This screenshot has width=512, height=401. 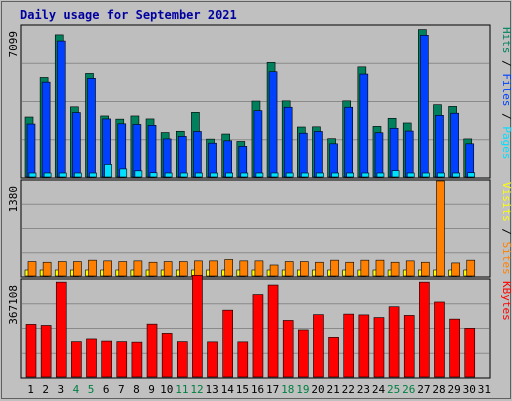 What do you see at coordinates (408, 389) in the screenshot?
I see `x-tick-label: 26` at bounding box center [408, 389].